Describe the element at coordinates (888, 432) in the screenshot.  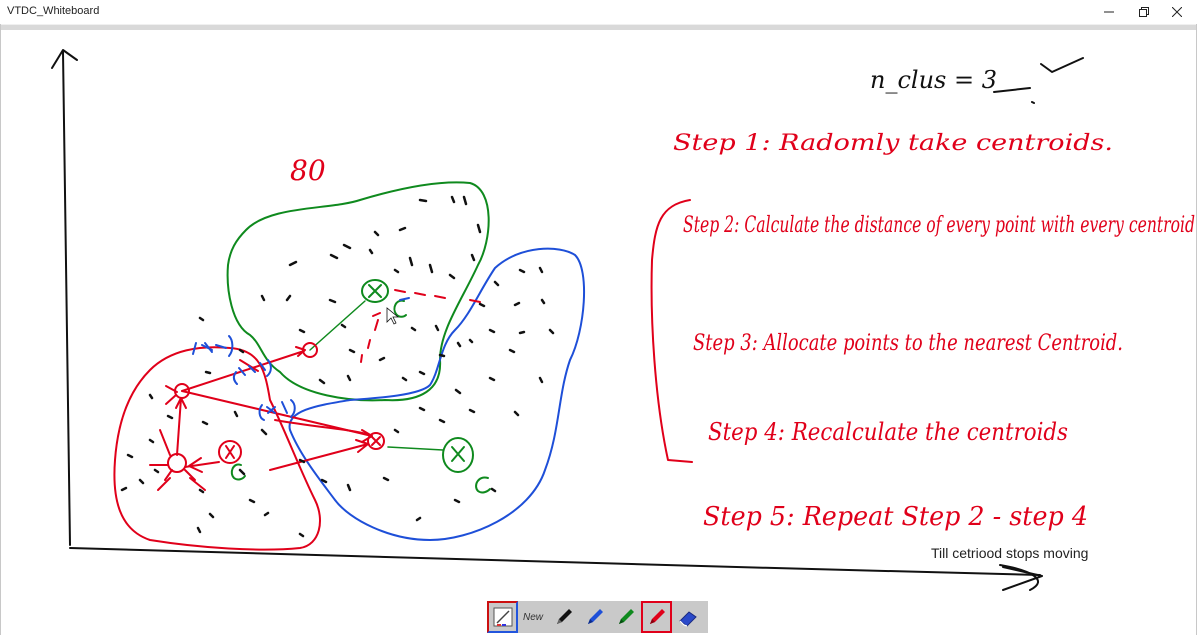
I see `step4-note: Step 4: Recalculate the centroids` at that location.